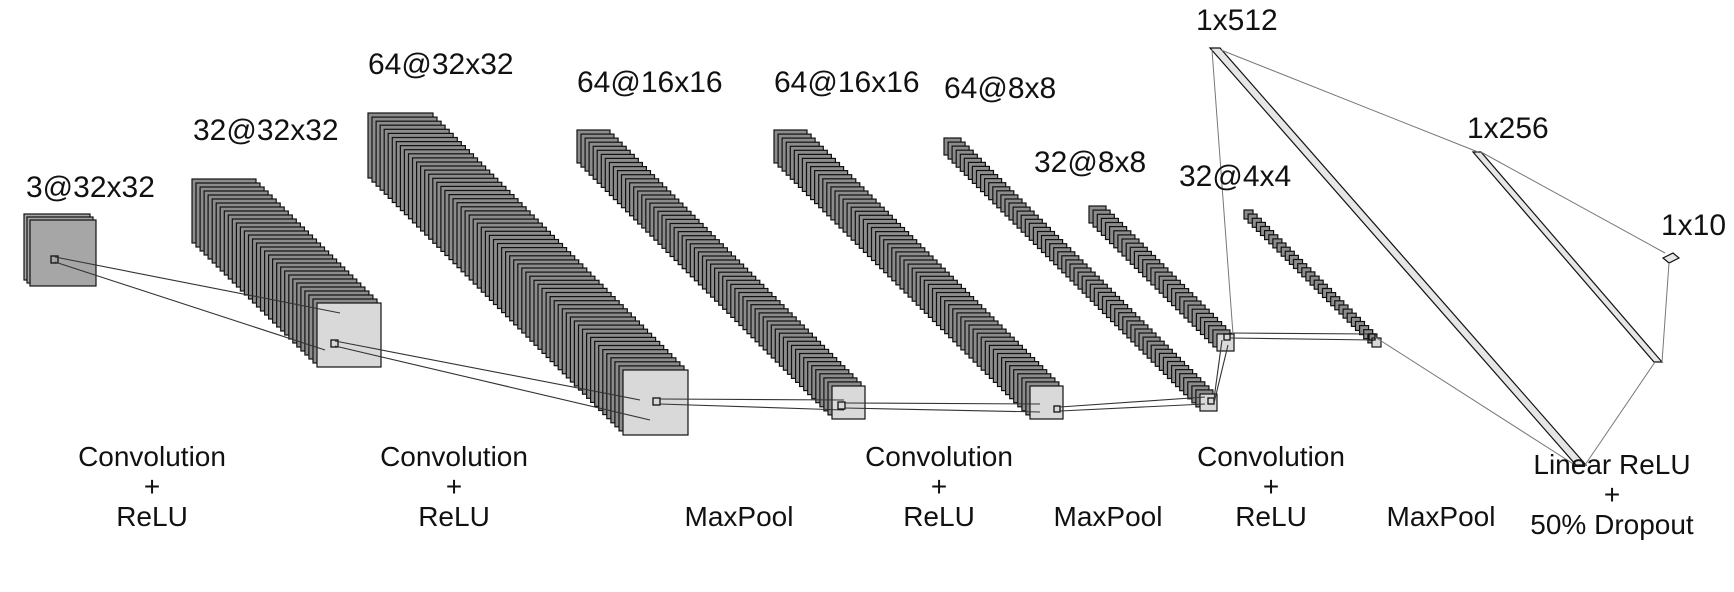 This screenshot has width=1734, height=592. I want to click on stack-conv1, so click(286, 273).